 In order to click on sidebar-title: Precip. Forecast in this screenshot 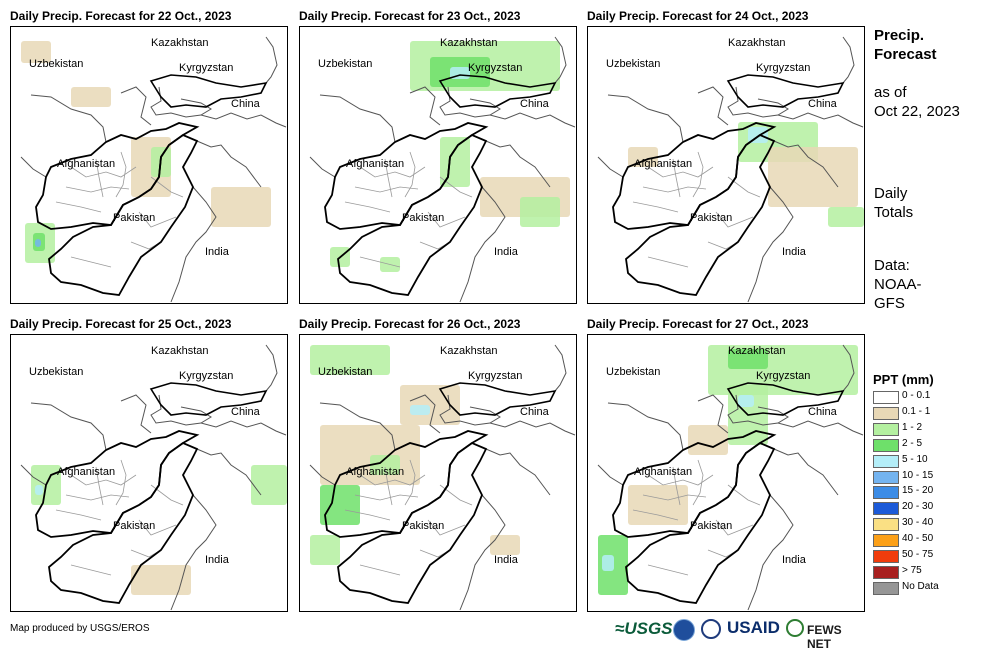, I will do `click(905, 45)`.